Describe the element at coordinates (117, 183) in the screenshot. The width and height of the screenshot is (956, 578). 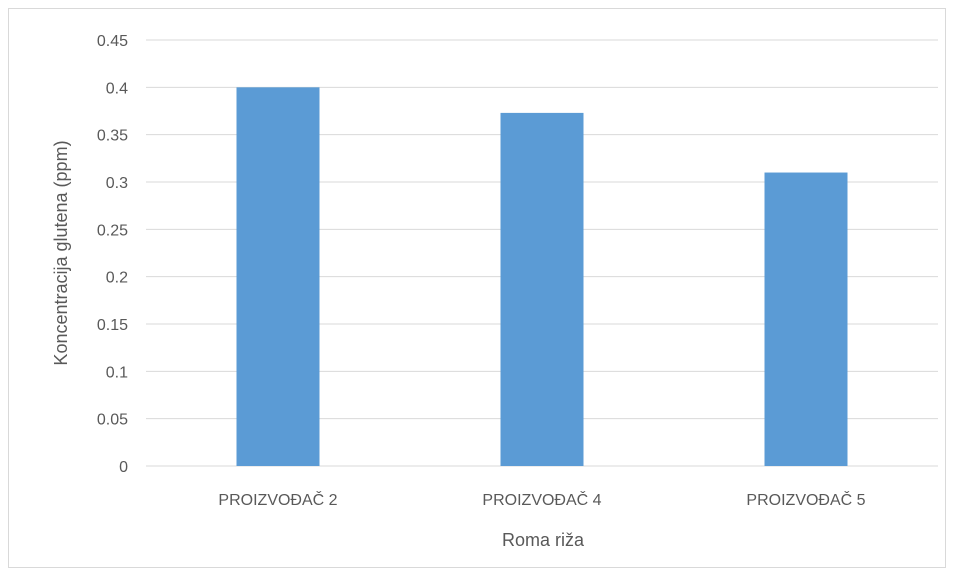
I see `y-tick-label: 0.3` at that location.